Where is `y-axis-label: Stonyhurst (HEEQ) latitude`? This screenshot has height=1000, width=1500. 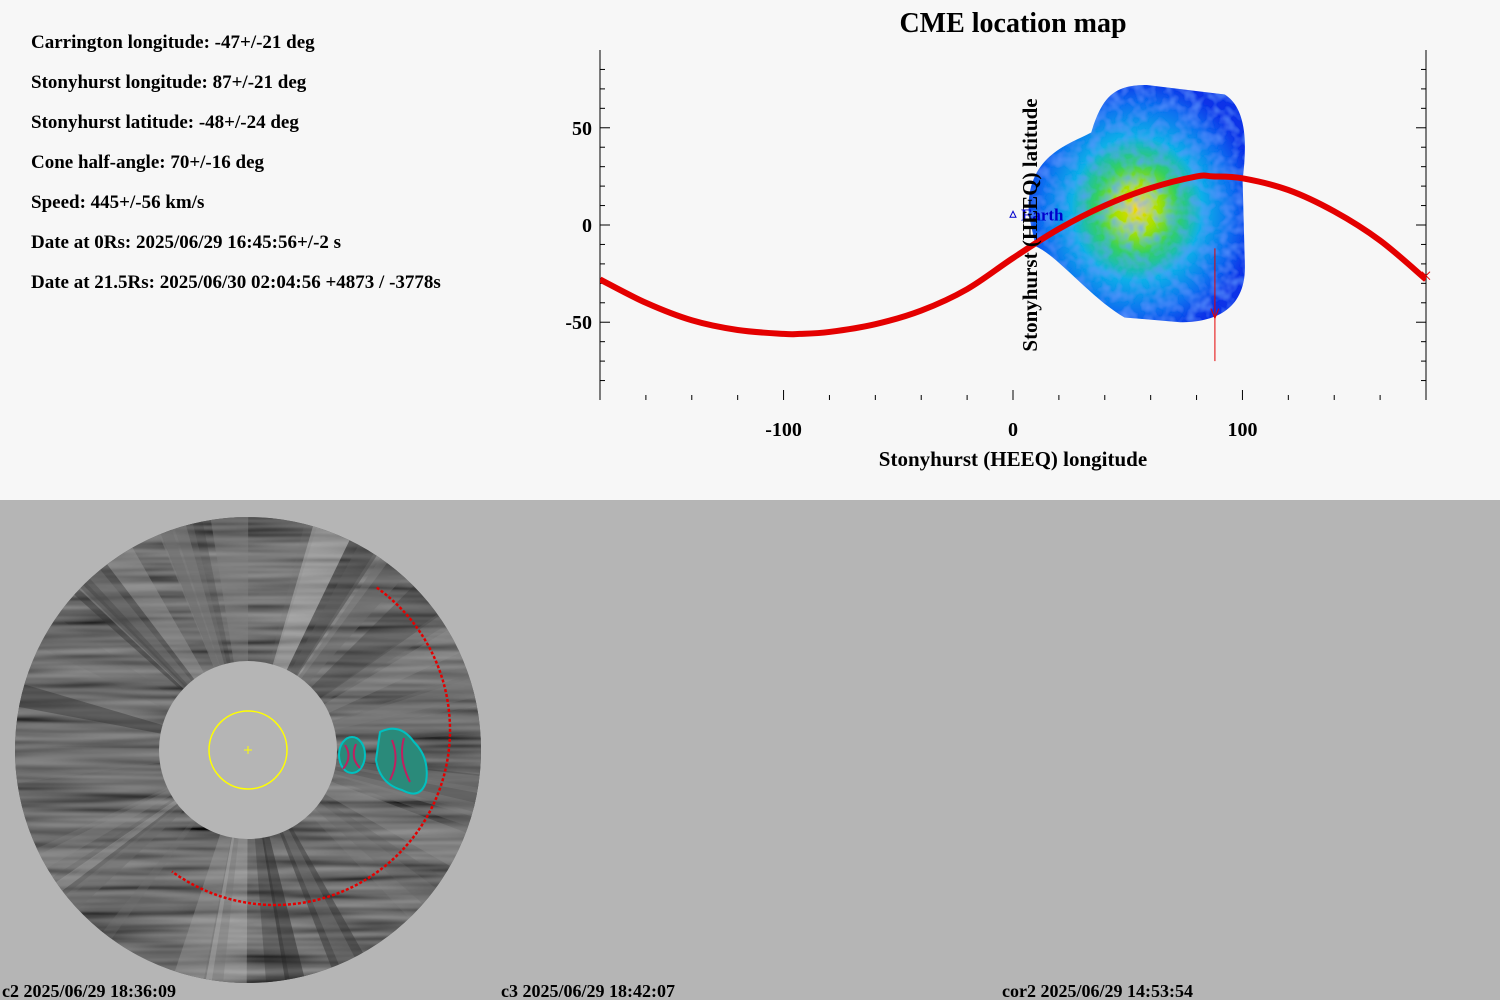 y-axis-label: Stonyhurst (HEEQ) latitude is located at coordinates (1030, 224).